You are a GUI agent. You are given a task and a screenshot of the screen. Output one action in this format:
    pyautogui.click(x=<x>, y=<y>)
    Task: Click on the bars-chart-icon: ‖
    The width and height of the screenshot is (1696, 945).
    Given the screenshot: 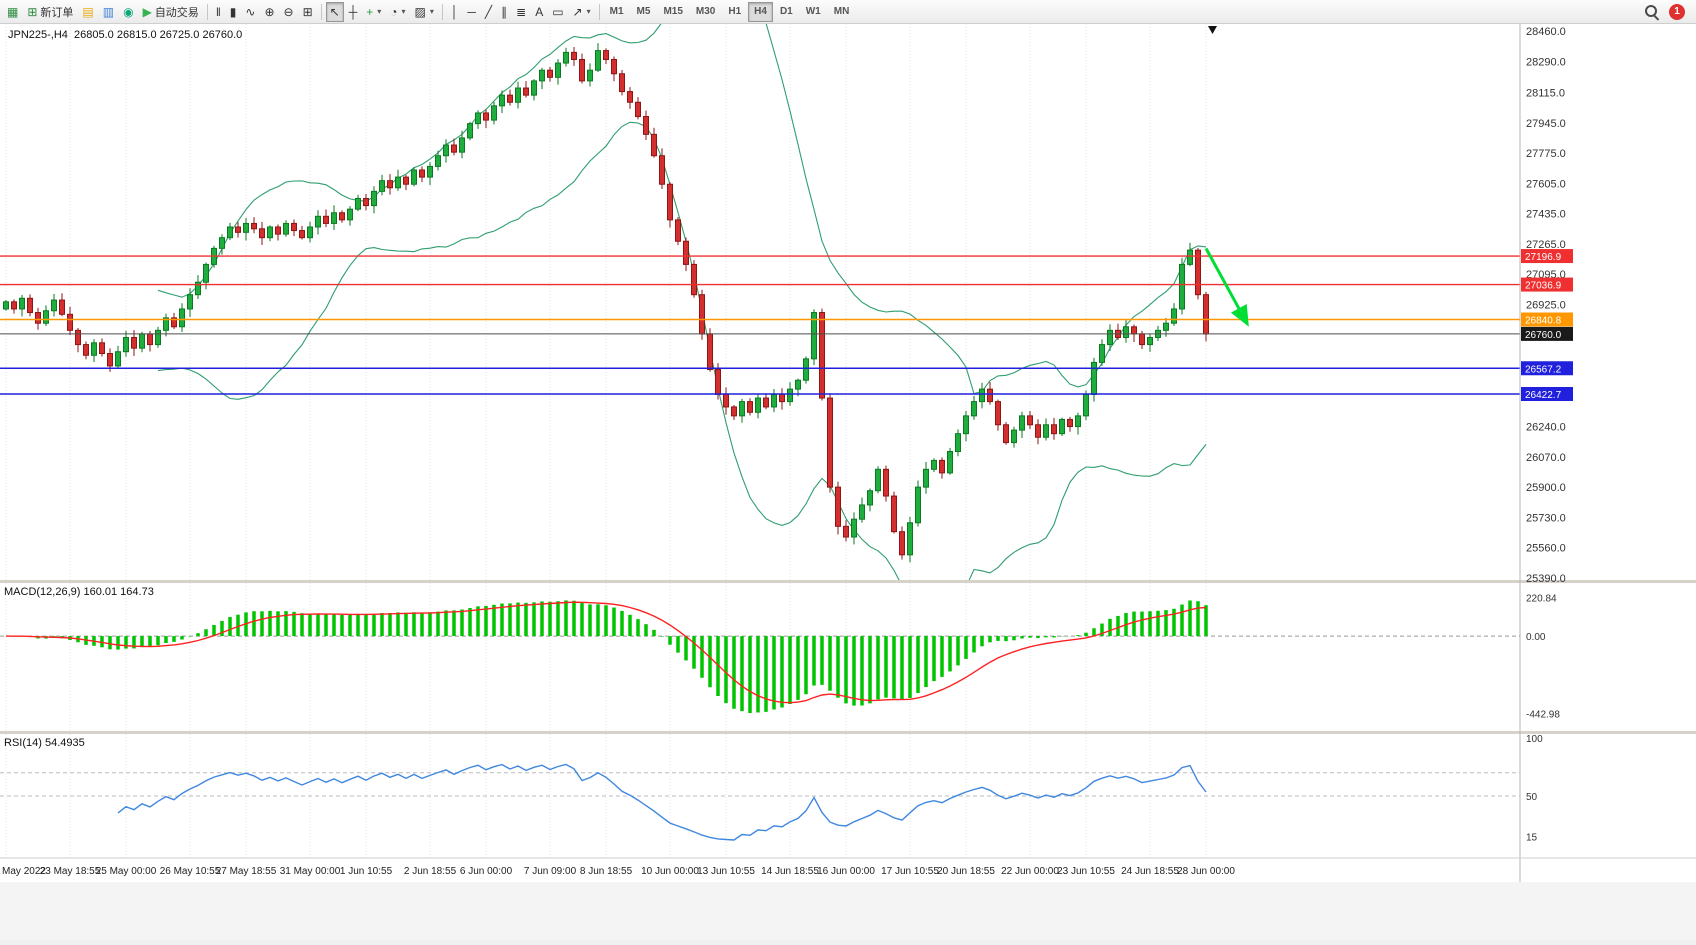 What is the action you would take?
    pyautogui.click(x=218, y=12)
    